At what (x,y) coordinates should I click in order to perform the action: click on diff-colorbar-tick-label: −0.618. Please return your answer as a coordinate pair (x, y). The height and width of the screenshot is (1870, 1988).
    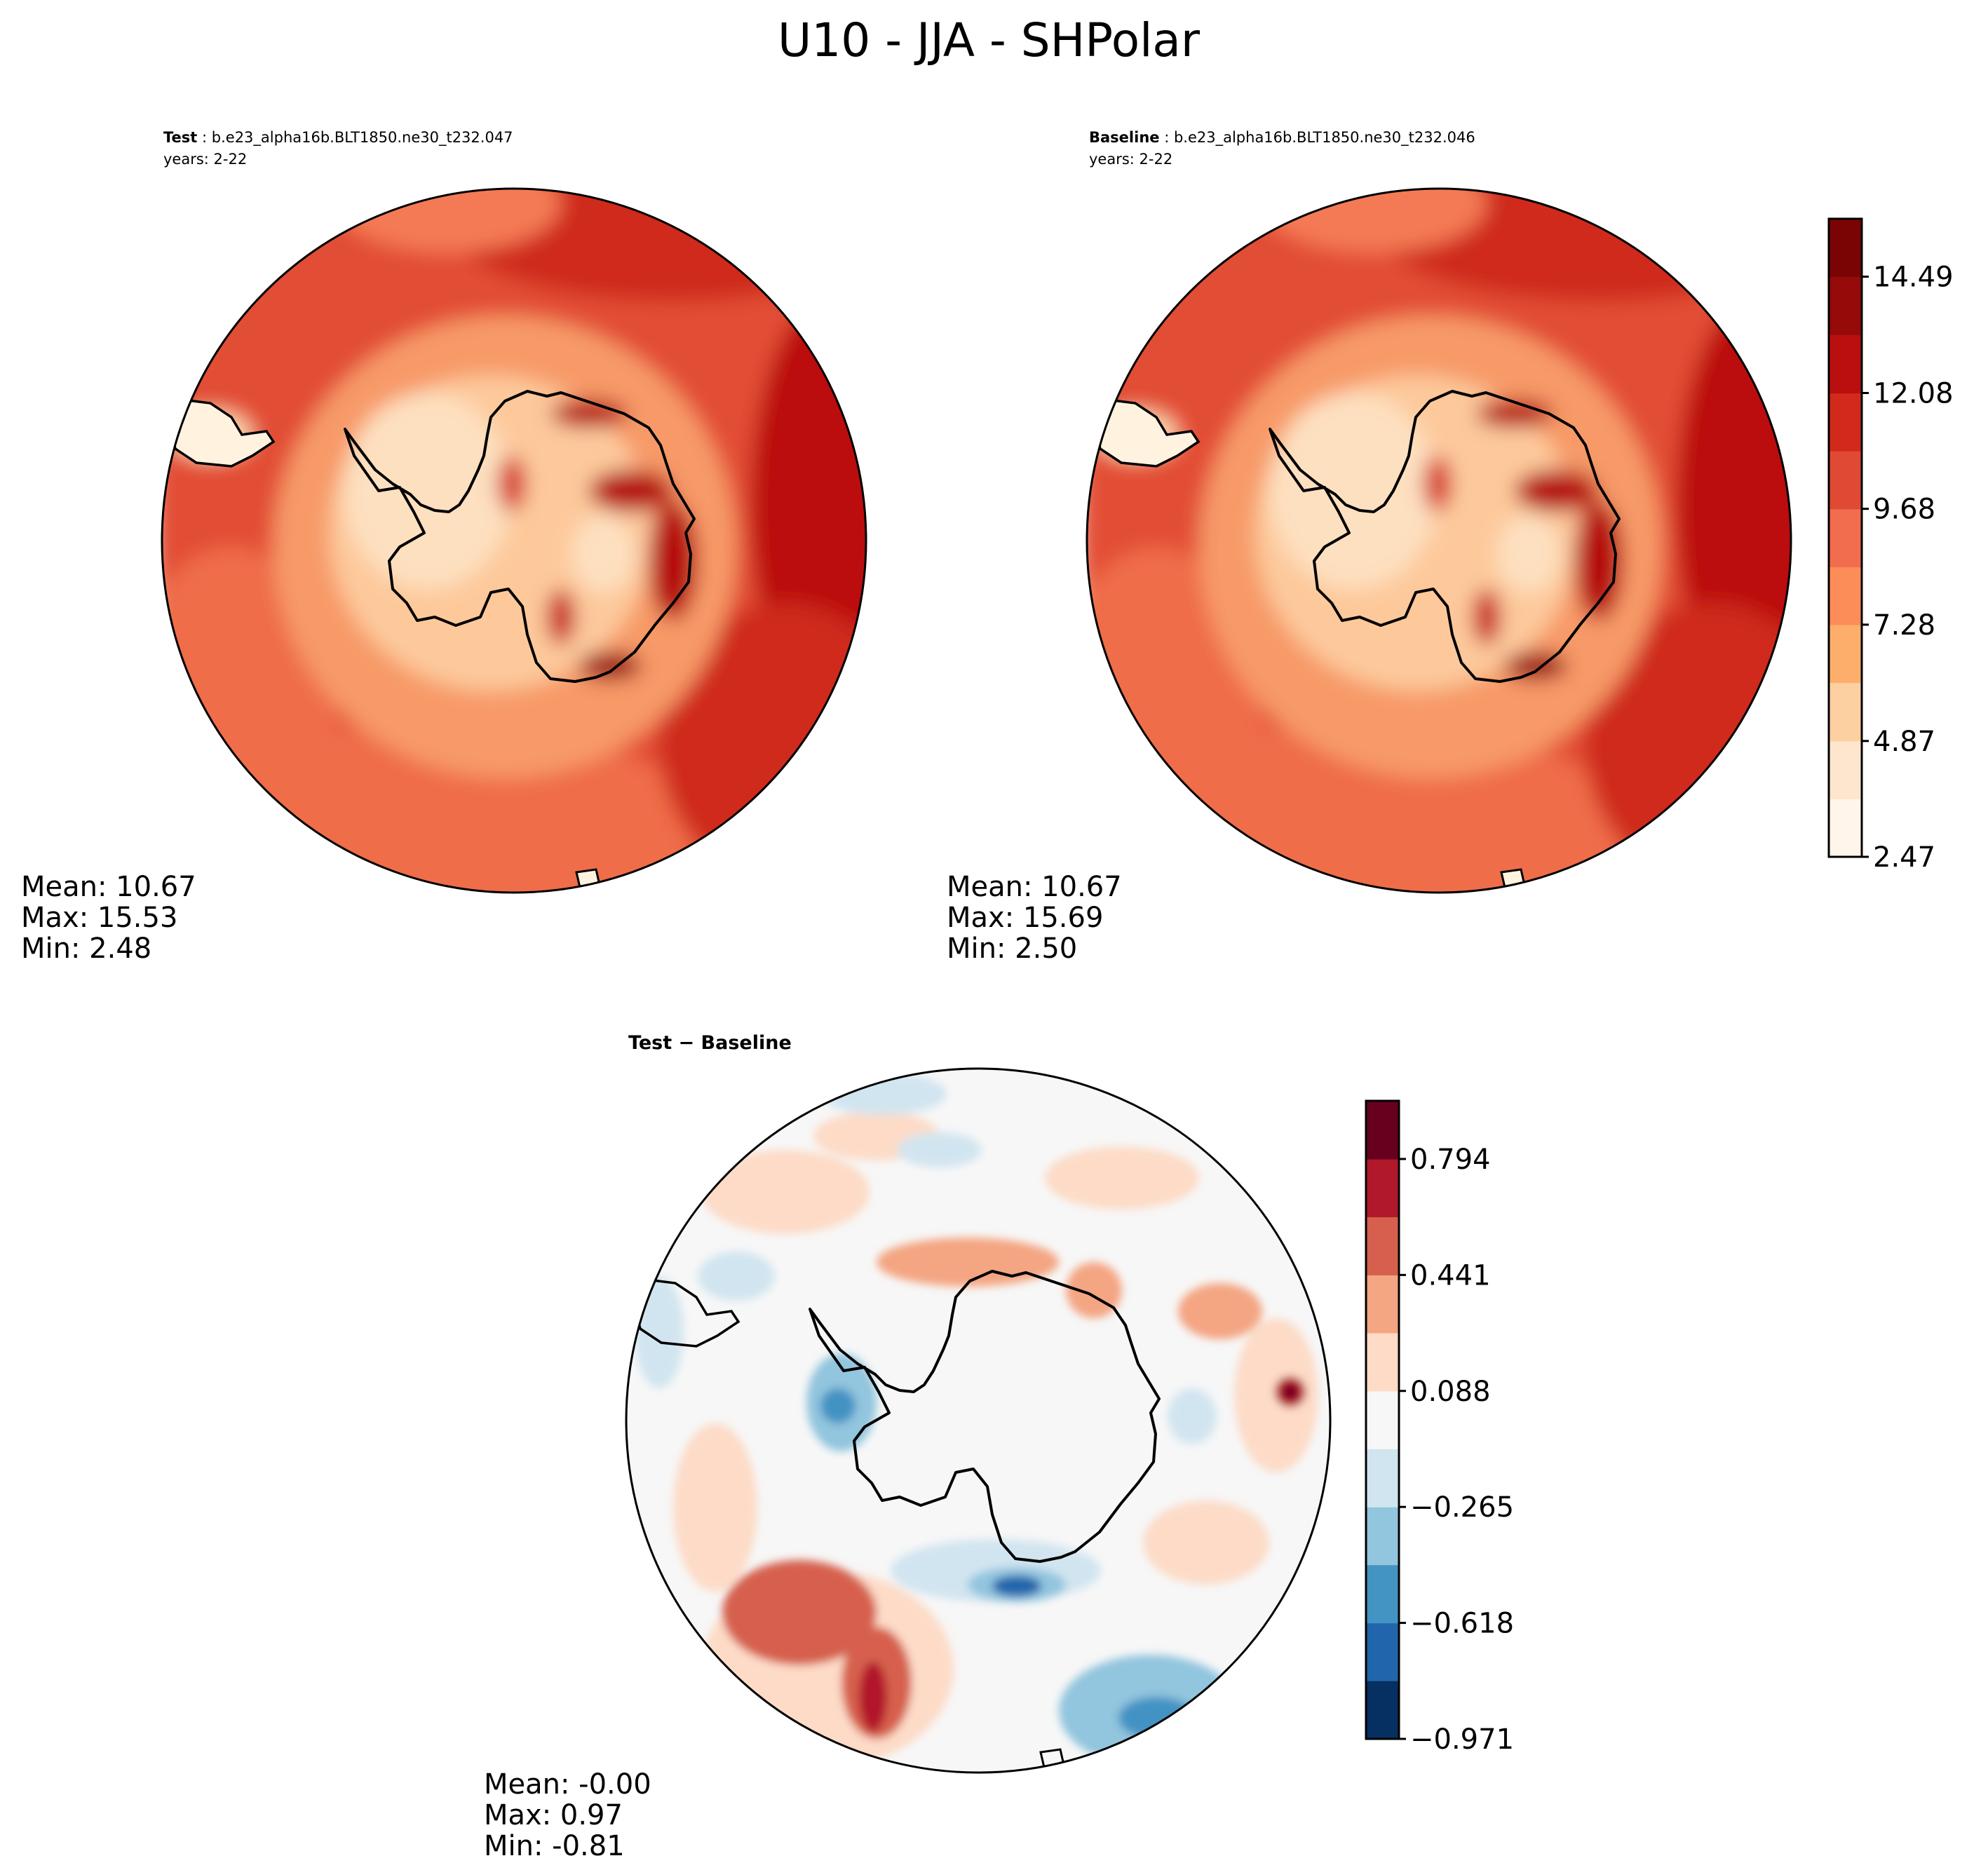
    Looking at the image, I should click on (1462, 1624).